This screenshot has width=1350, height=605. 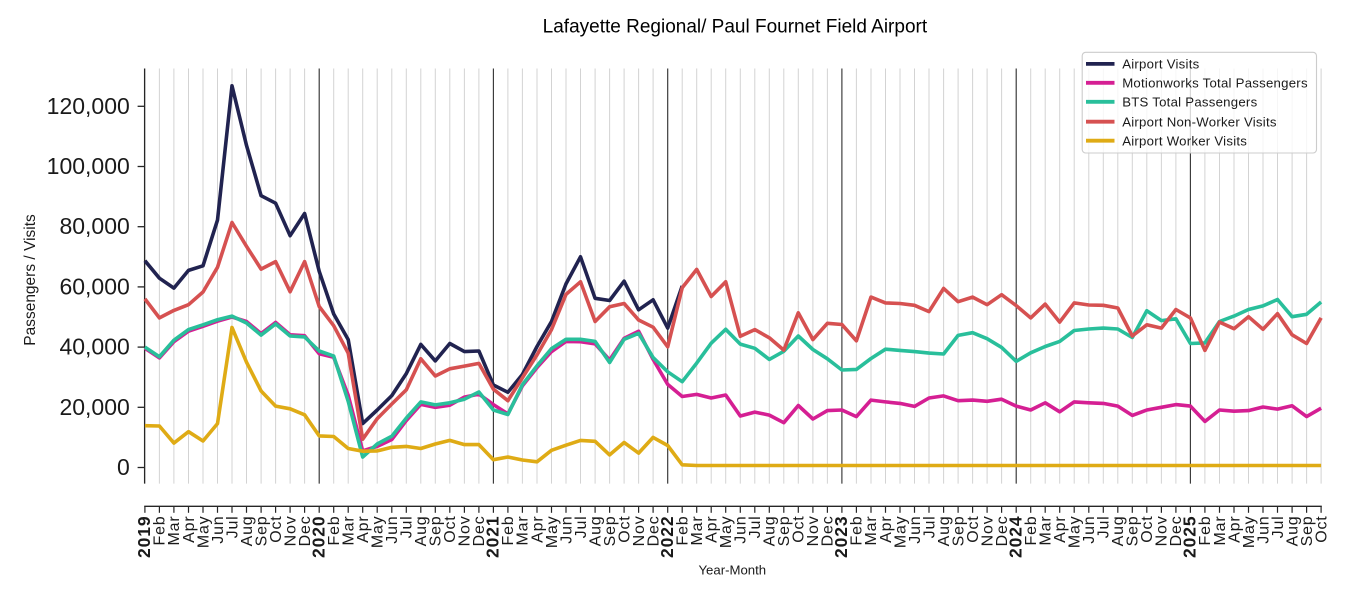 What do you see at coordinates (1189, 102) in the screenshot?
I see `svg-text: BTS Total Passengers` at bounding box center [1189, 102].